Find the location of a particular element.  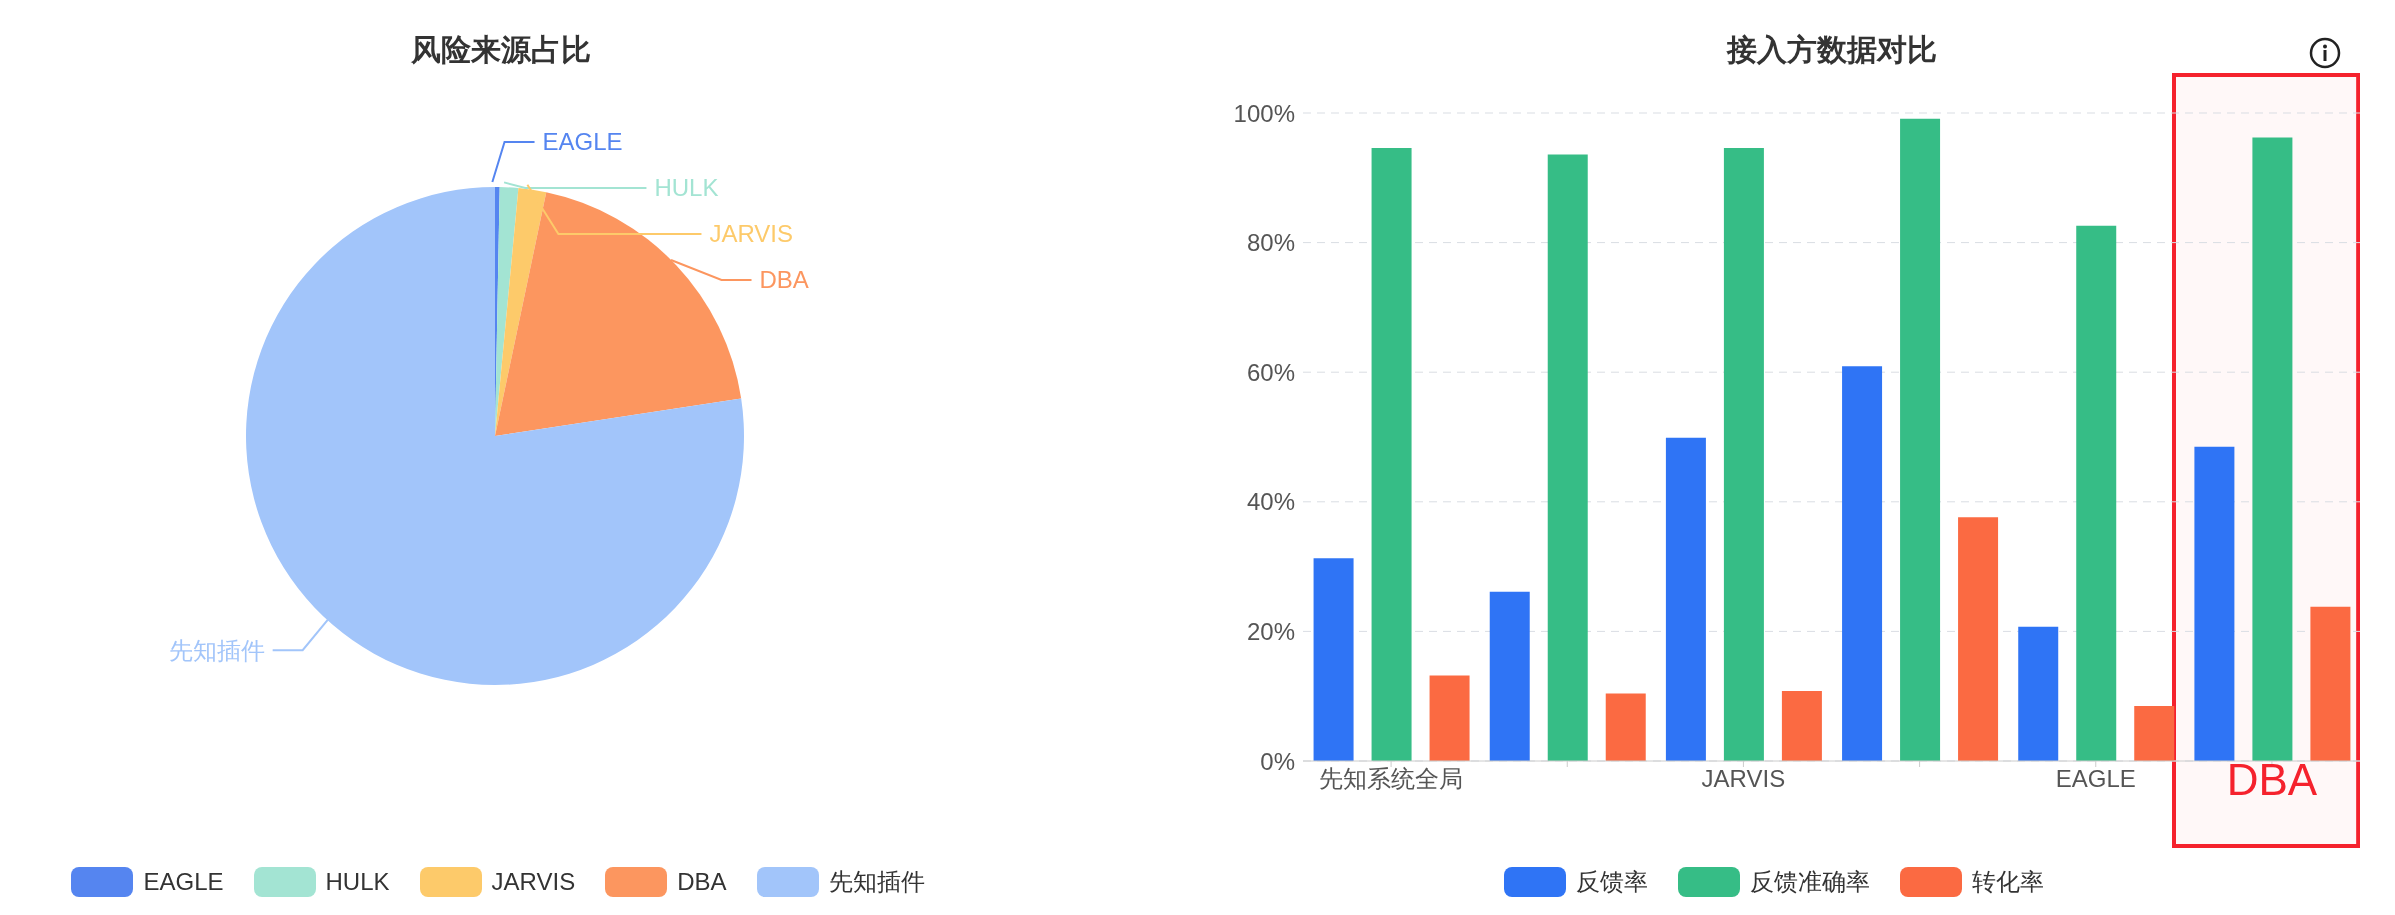

x-tick-label: 先知系统全局 is located at coordinates (1391, 778).